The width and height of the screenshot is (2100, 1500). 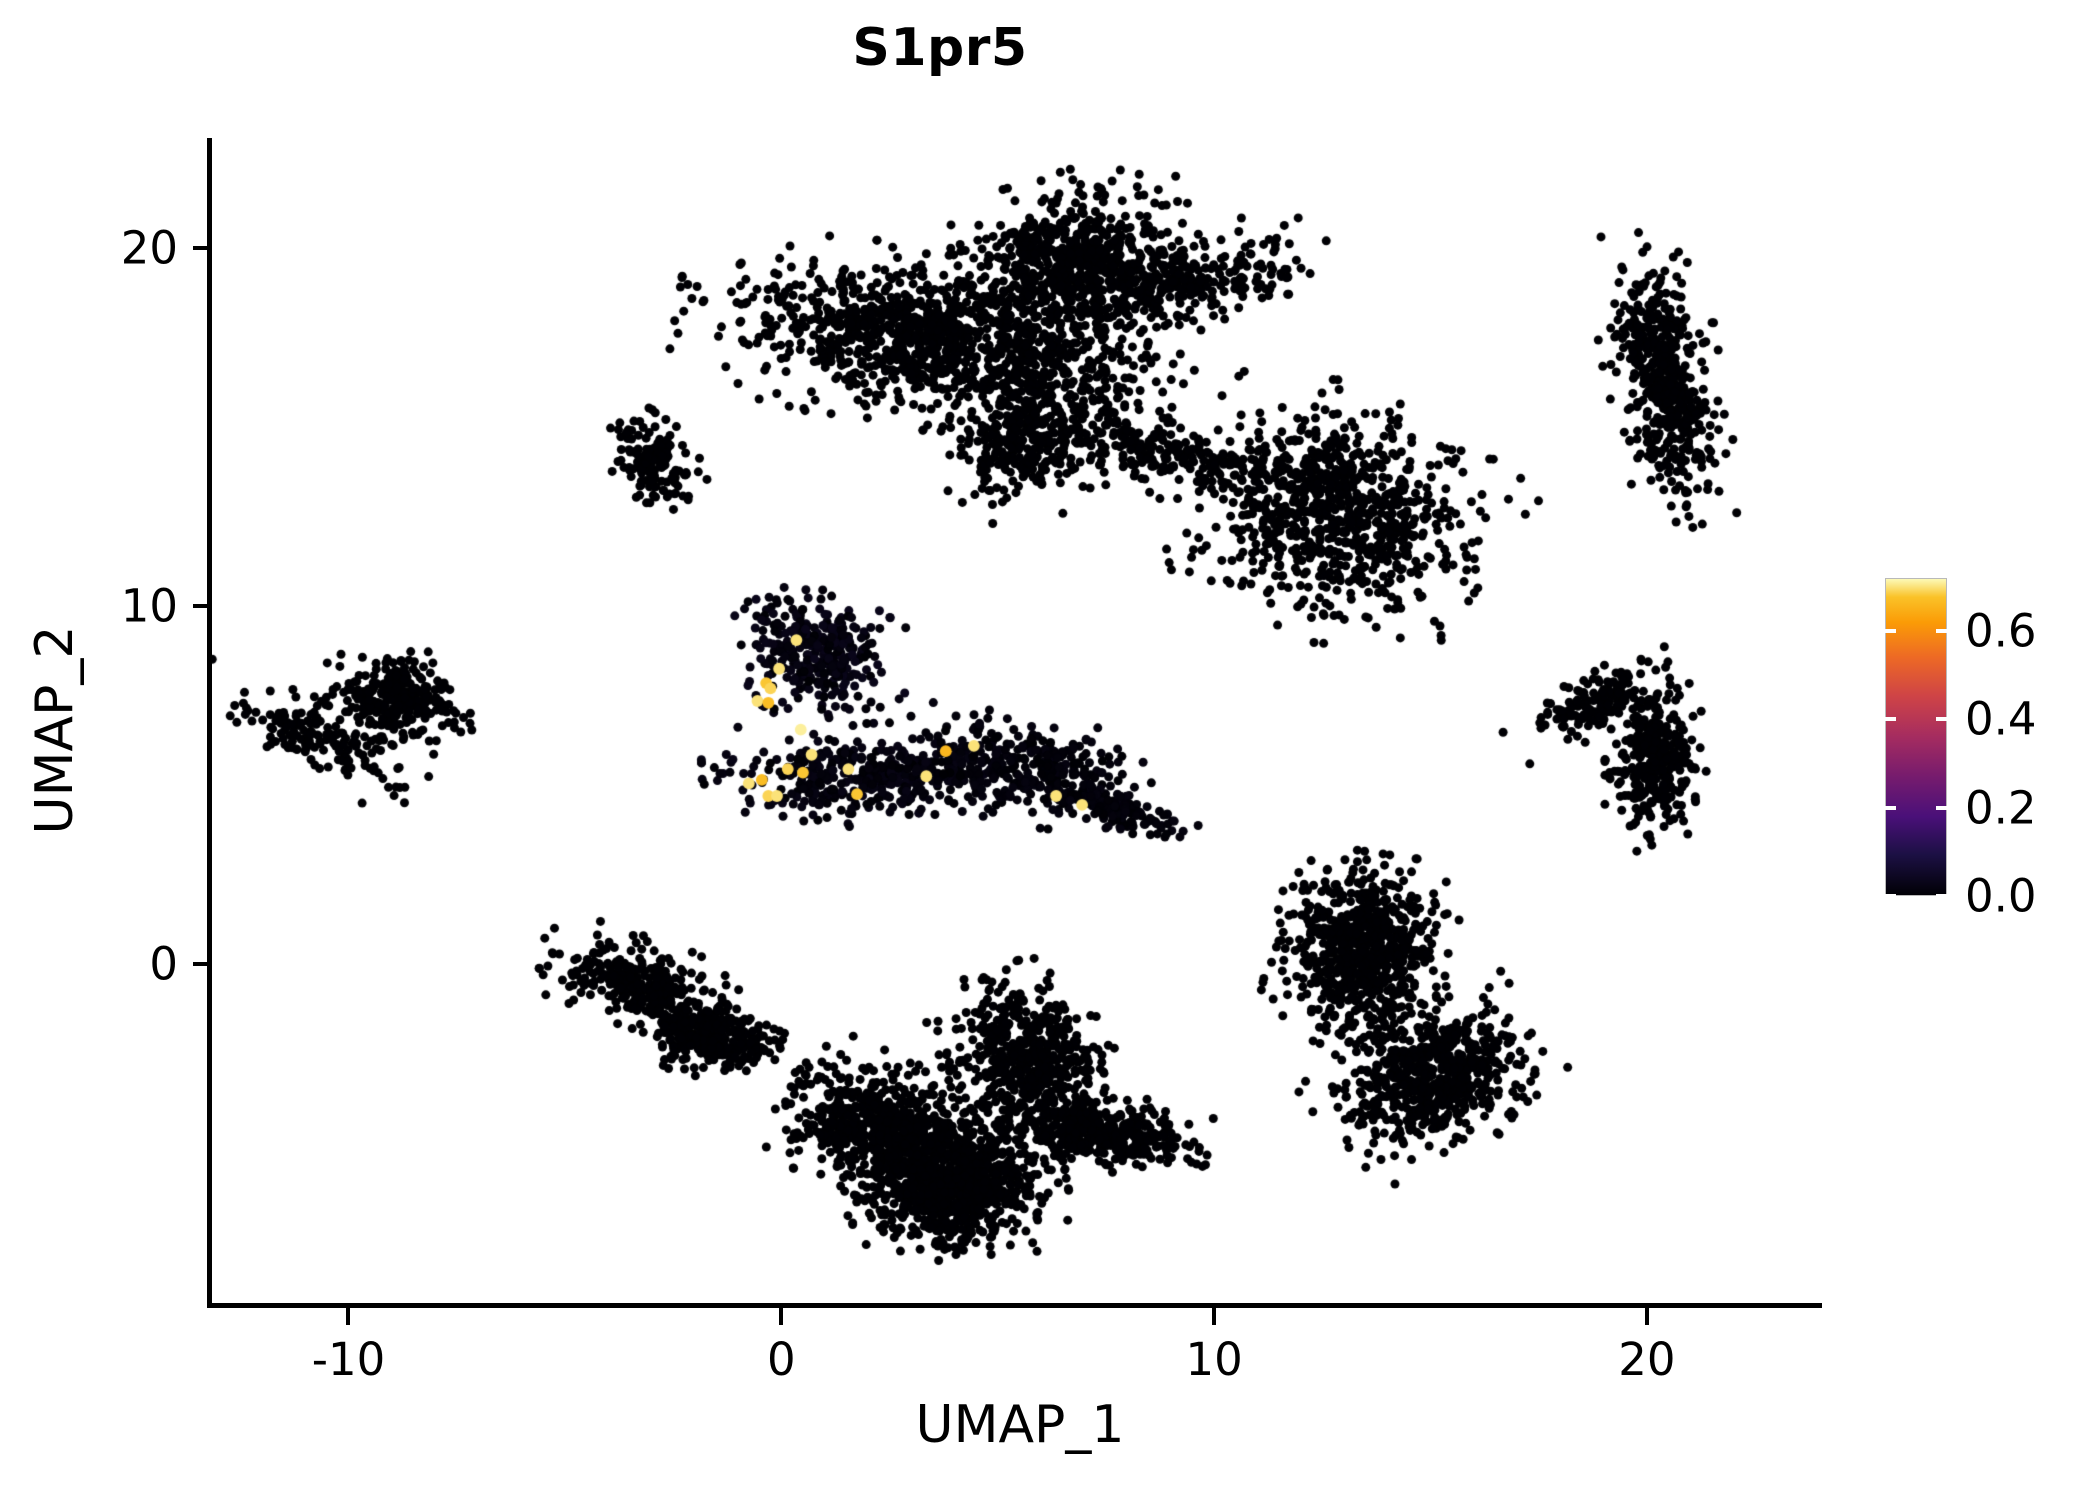 What do you see at coordinates (1916, 737) in the screenshot?
I see `colorbar-gradient` at bounding box center [1916, 737].